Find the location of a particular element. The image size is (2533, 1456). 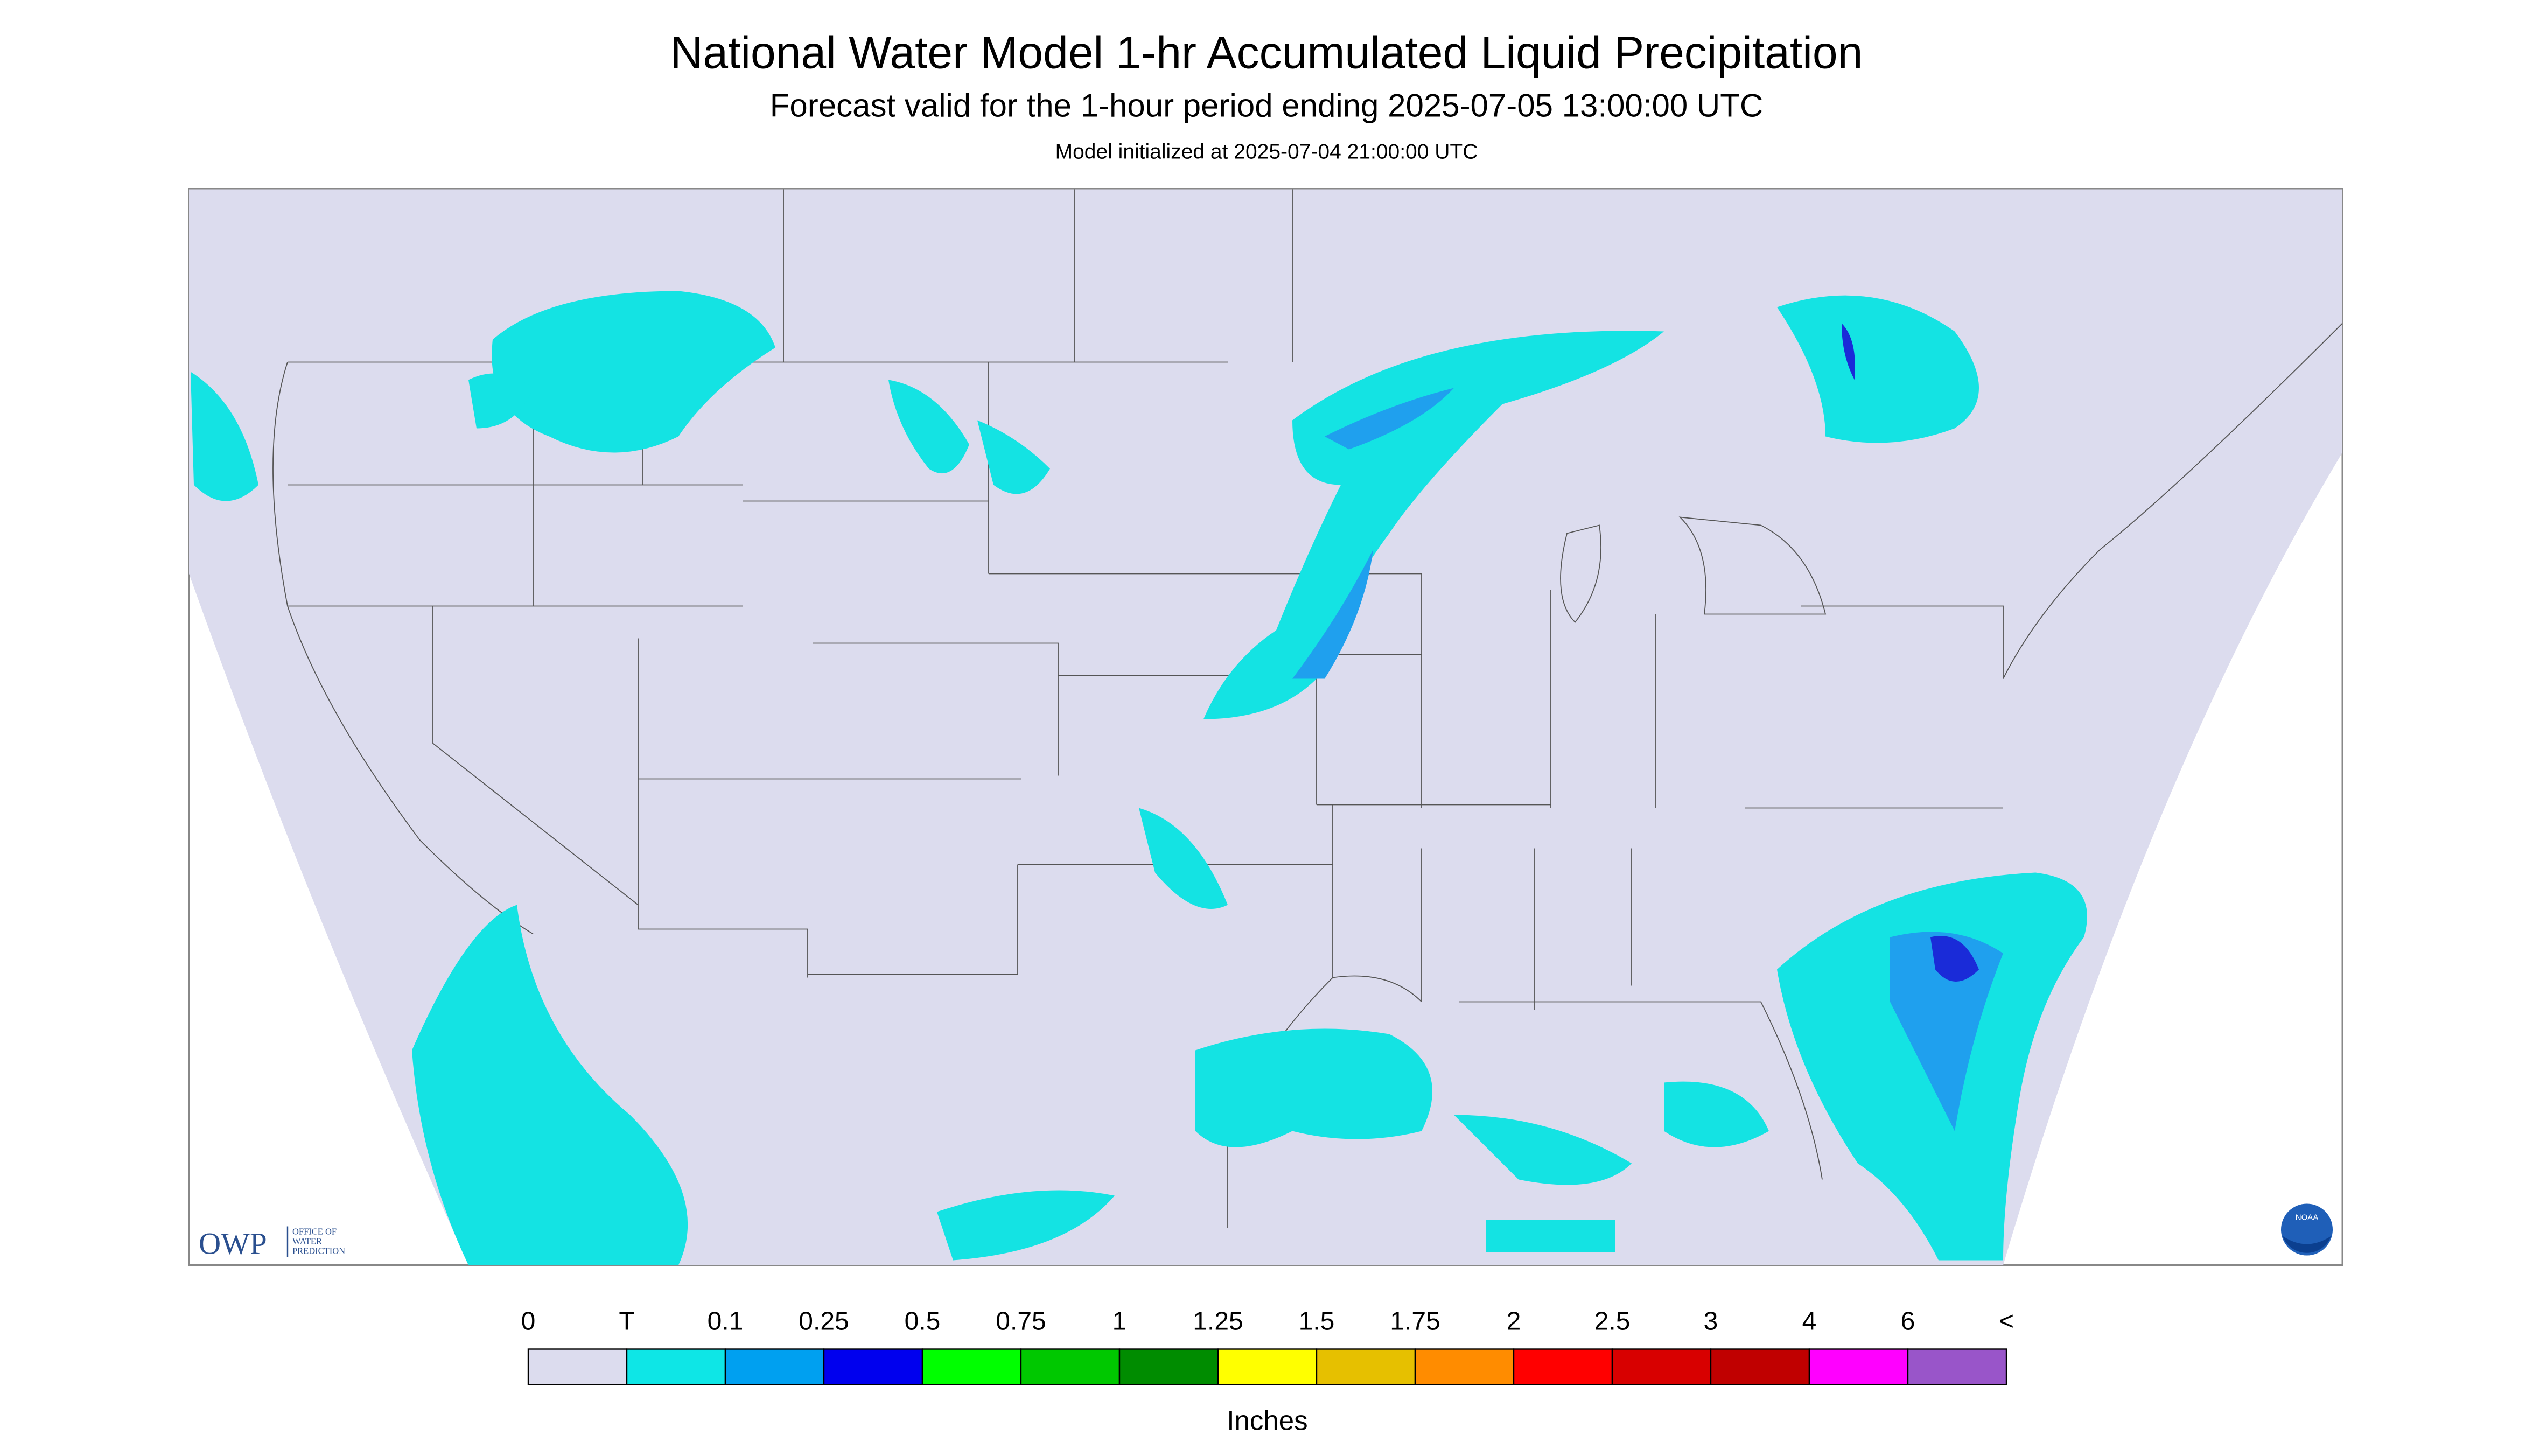

noaa-logo: NOAA is located at coordinates (2307, 1229).